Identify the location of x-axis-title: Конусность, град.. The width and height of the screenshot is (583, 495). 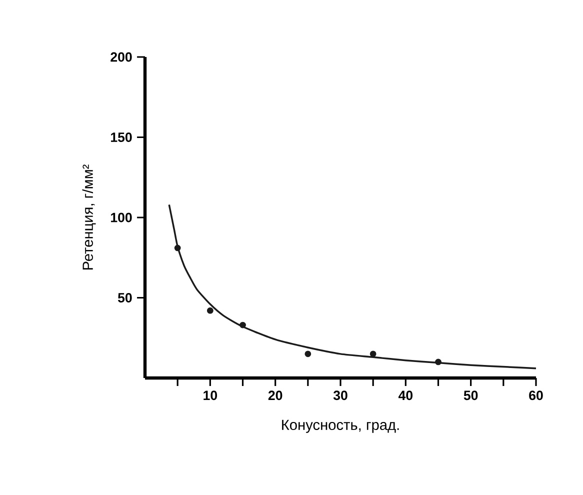
(340, 426).